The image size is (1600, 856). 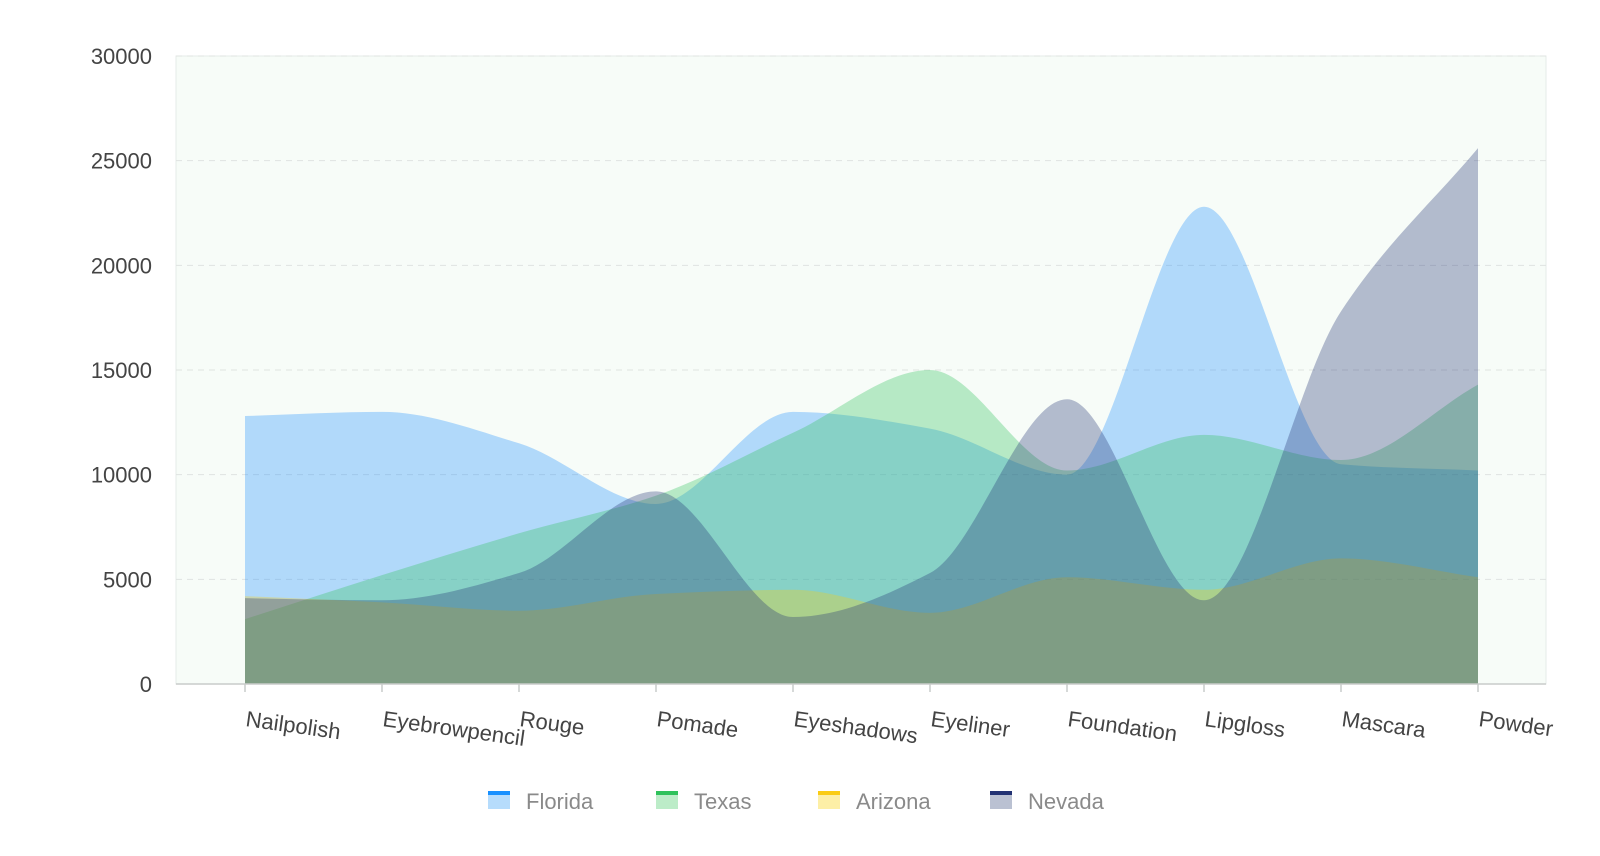 I want to click on axes, so click(x=861, y=687).